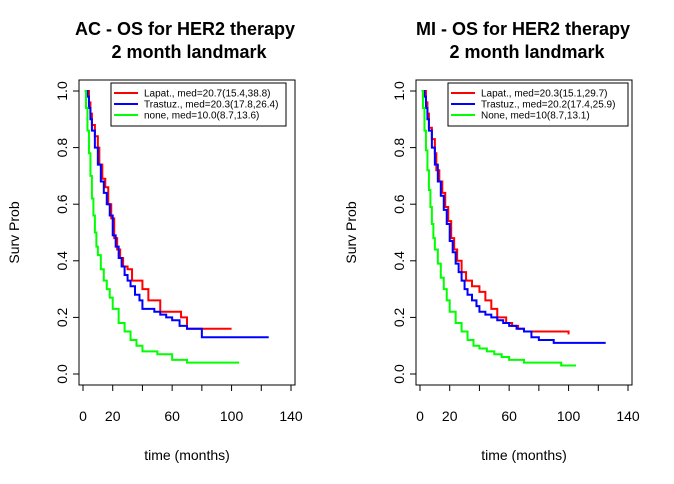  What do you see at coordinates (185, 29) in the screenshot?
I see `chart-title: AC - OS for HER2 therapy` at bounding box center [185, 29].